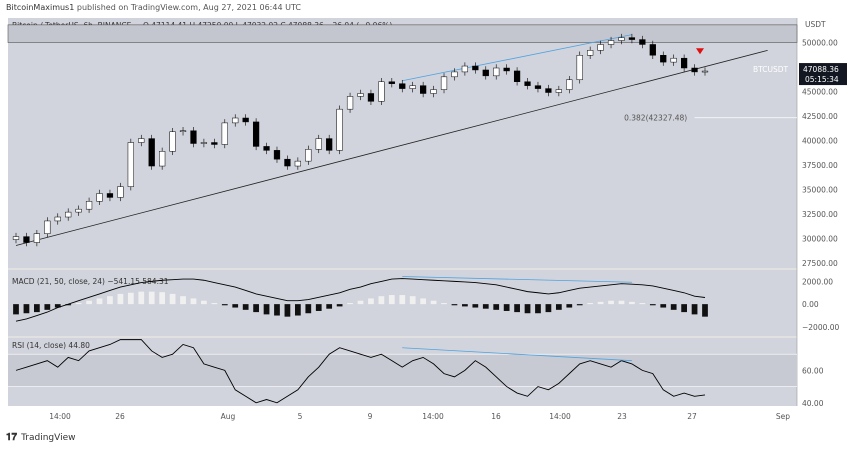 The width and height of the screenshot is (850, 450). Describe the element at coordinates (817, 281) in the screenshot. I see `macd-ytick: 2000.00` at that location.